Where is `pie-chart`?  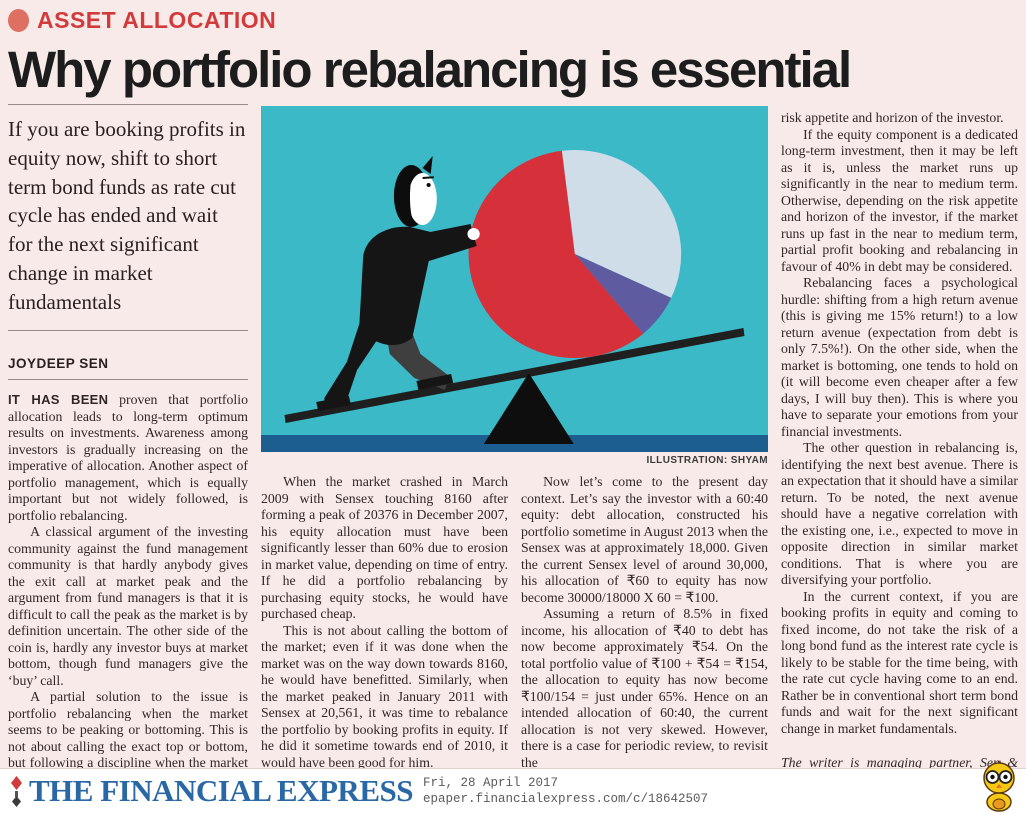 pie-chart is located at coordinates (575, 254).